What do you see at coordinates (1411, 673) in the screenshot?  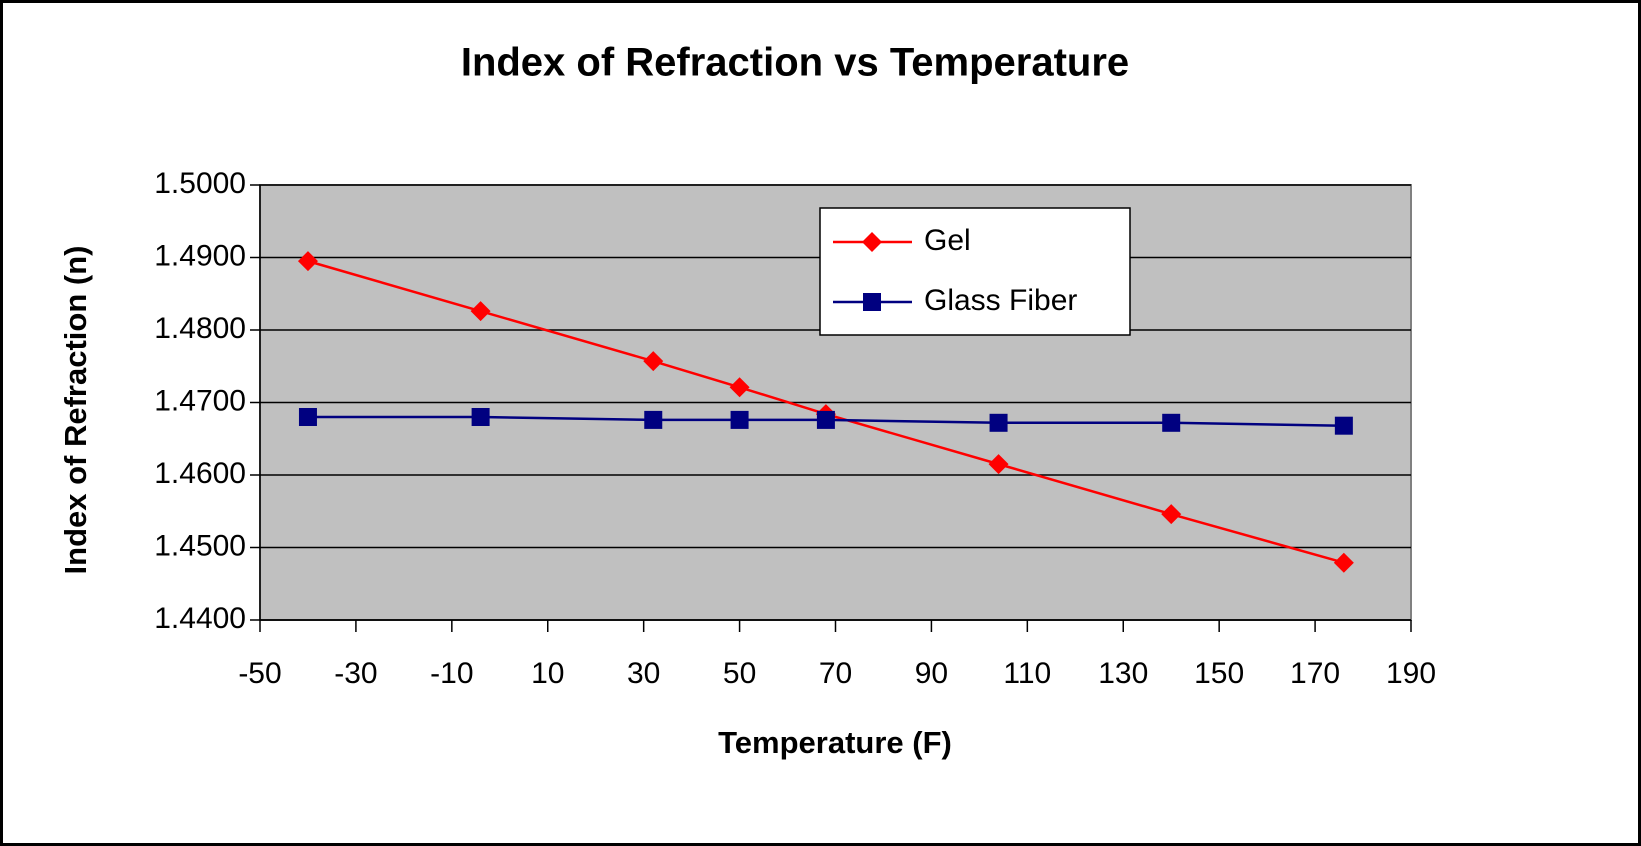 I see `x-tick-label: 190` at bounding box center [1411, 673].